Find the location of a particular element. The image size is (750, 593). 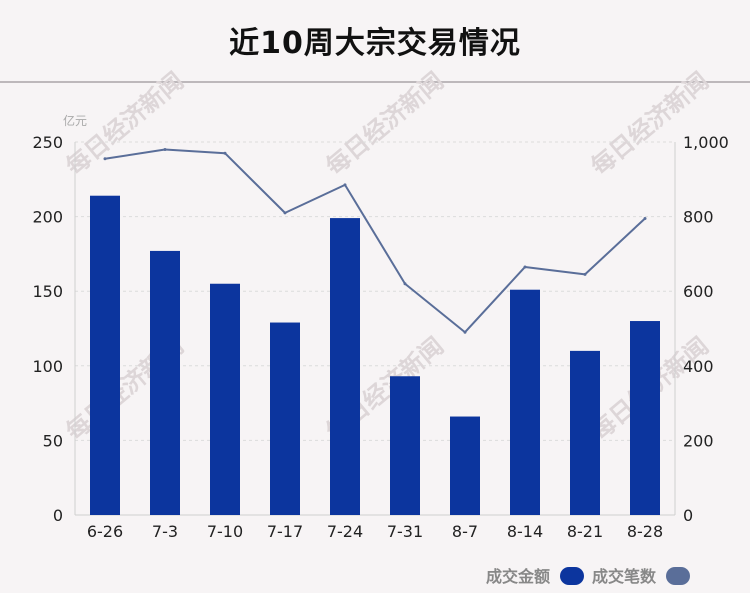

y-left-tick-label: 250 is located at coordinates (47, 142).